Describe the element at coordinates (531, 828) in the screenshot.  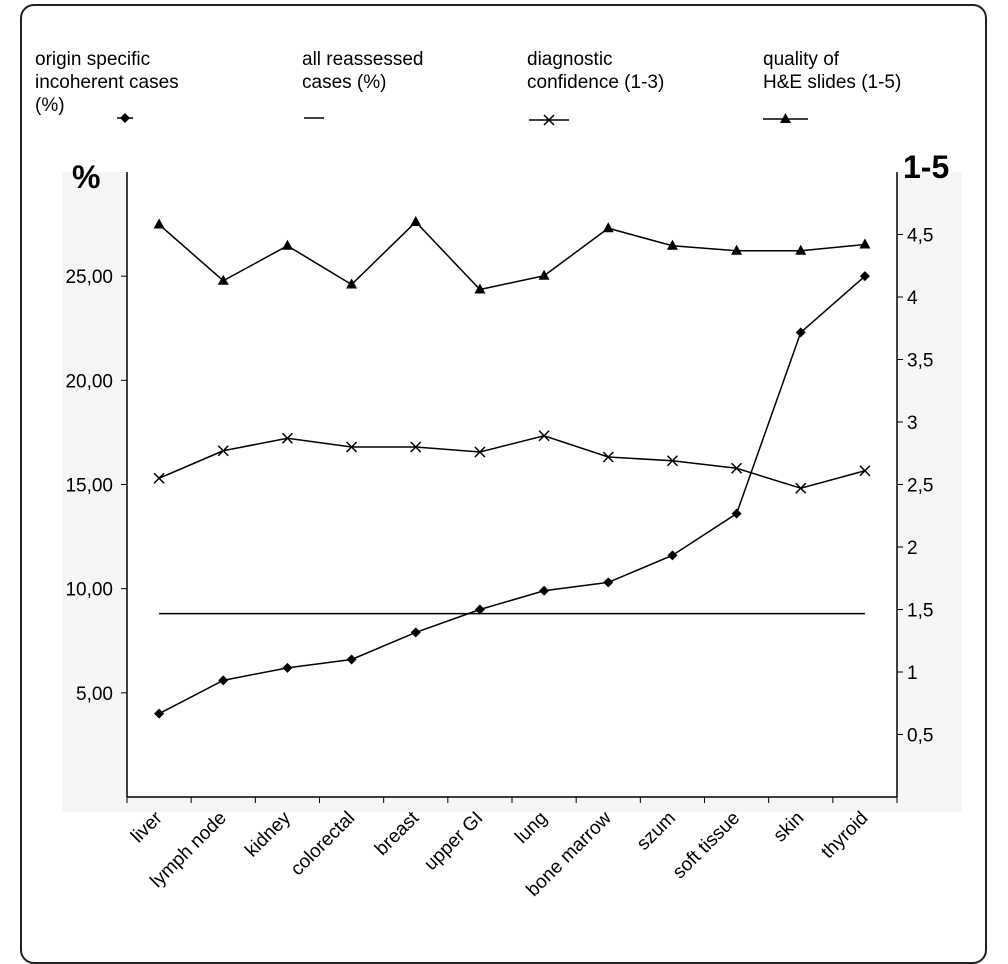
I see `x-tick-label: lung` at that location.